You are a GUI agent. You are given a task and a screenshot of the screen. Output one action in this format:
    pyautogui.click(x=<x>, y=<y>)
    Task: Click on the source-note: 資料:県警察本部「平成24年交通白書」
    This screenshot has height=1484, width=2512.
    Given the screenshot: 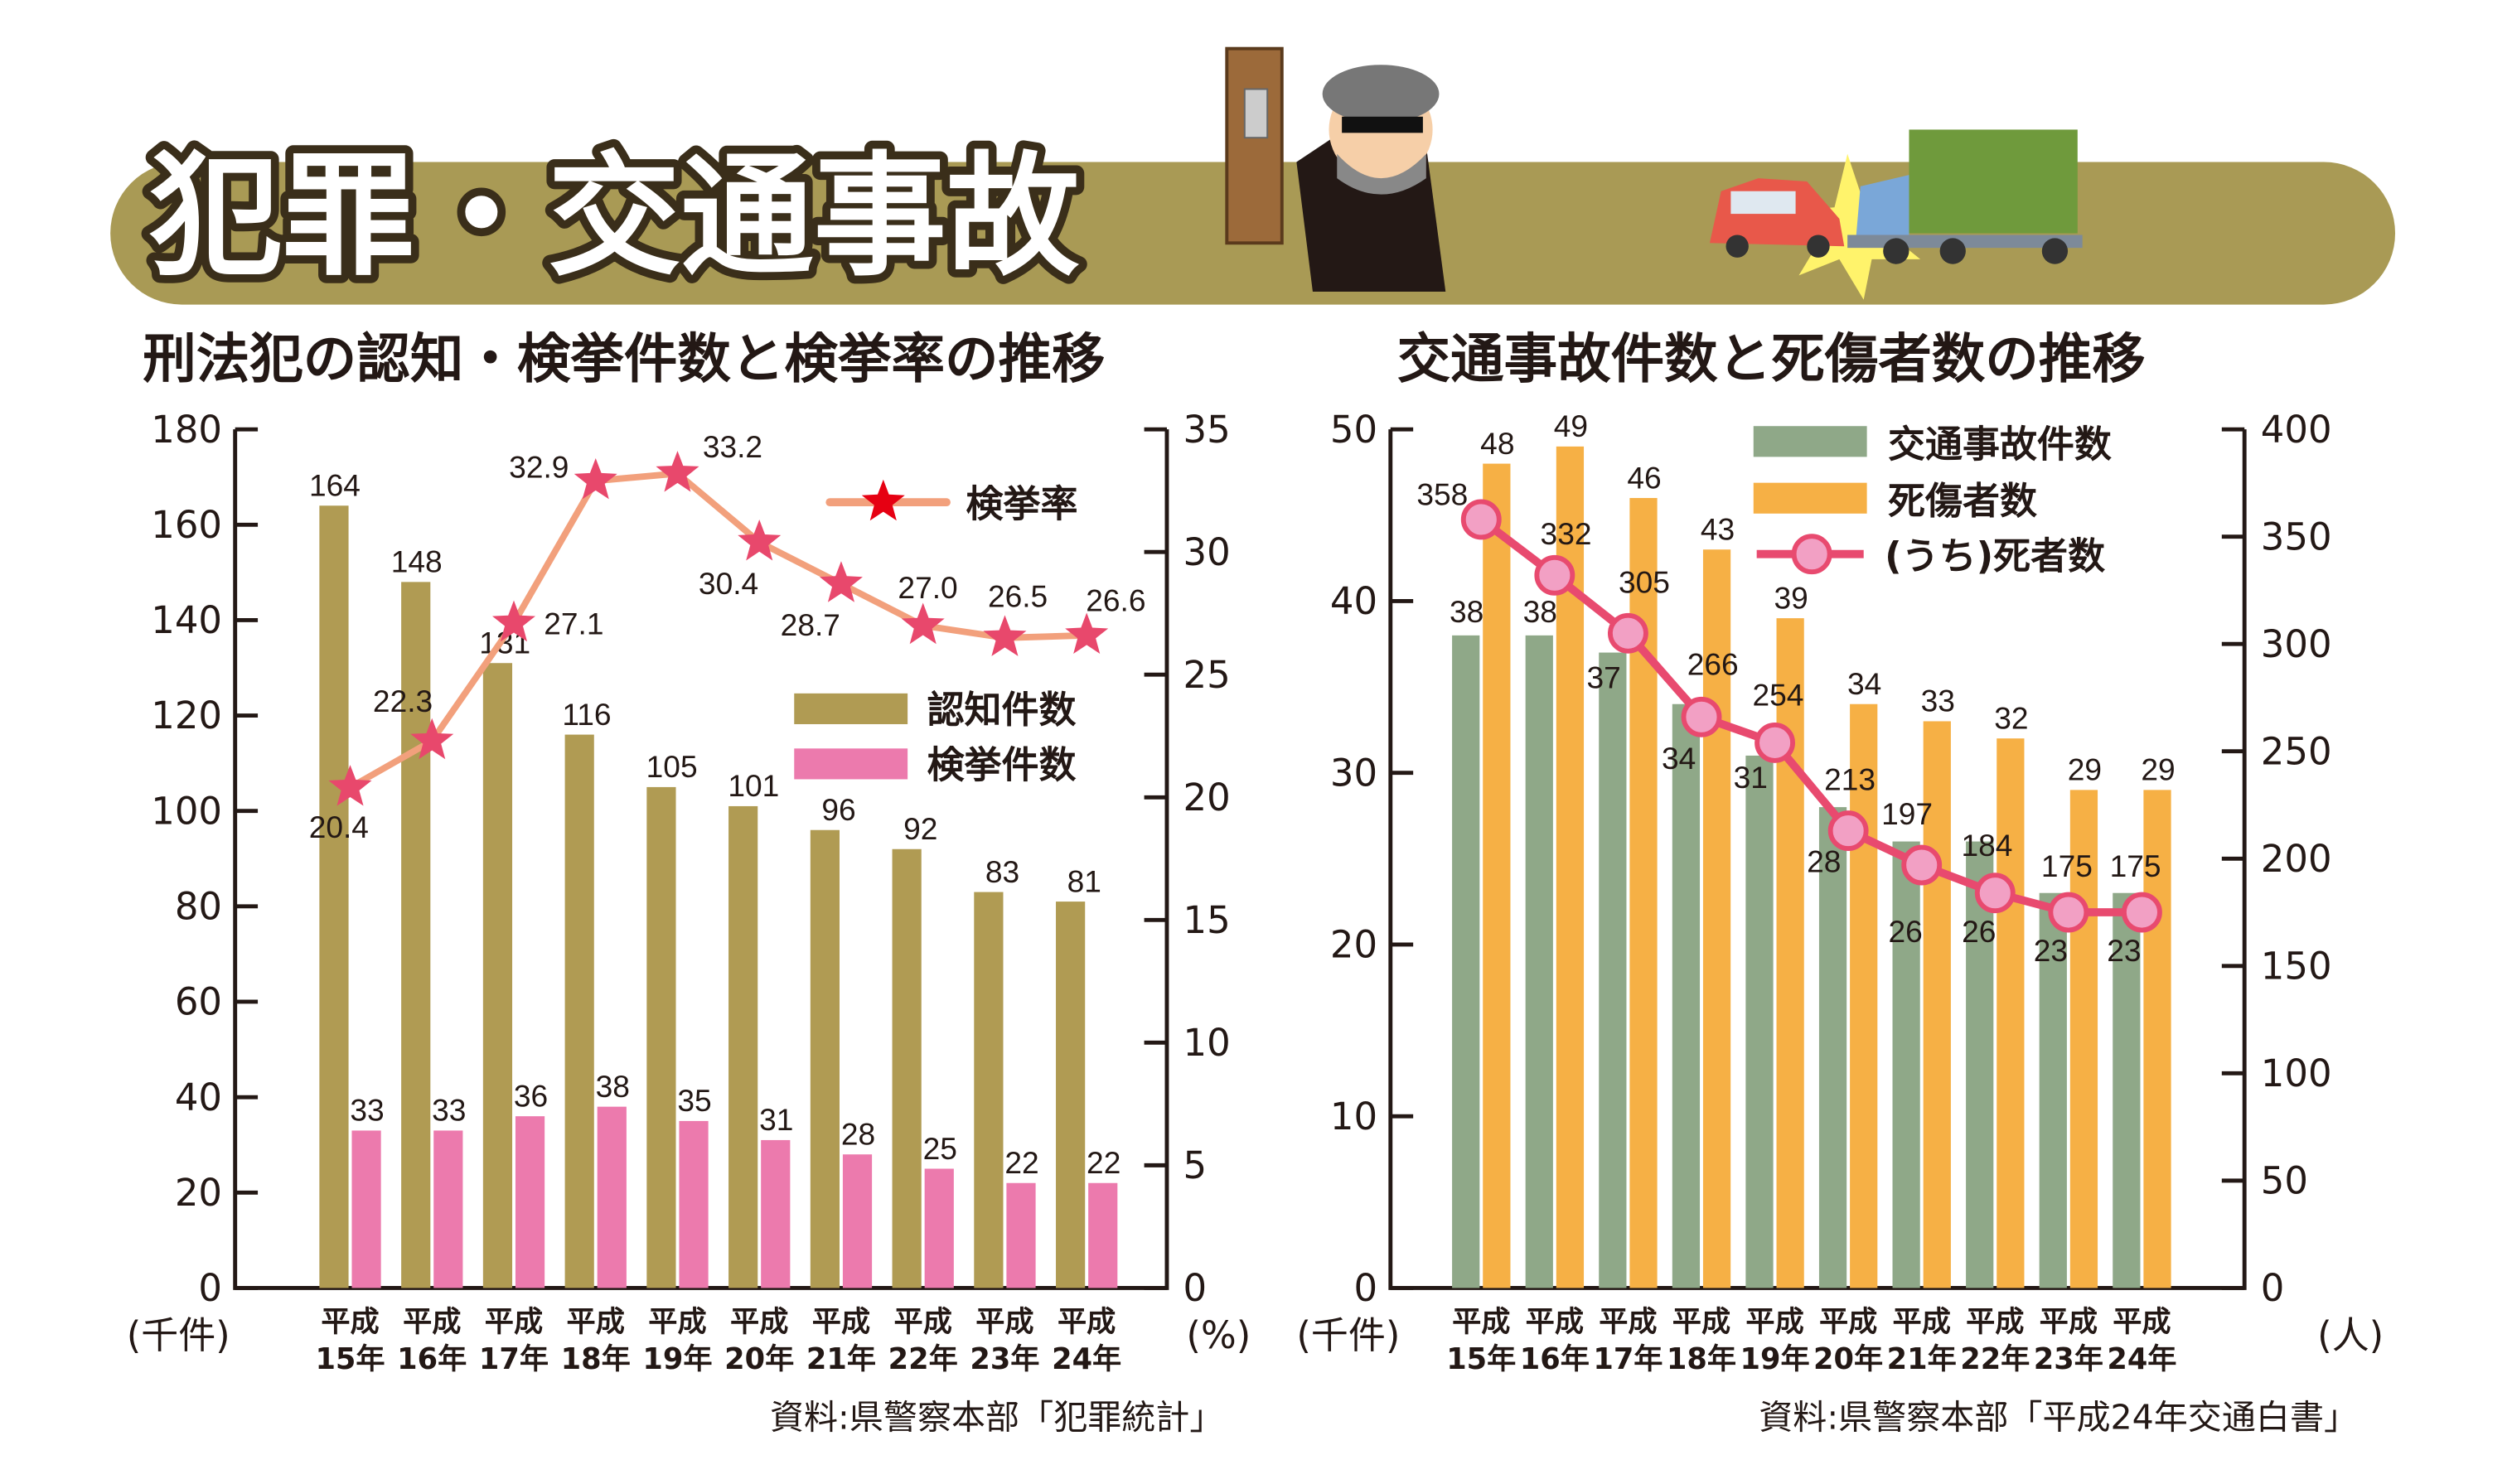 What is the action you would take?
    pyautogui.click(x=2059, y=1418)
    